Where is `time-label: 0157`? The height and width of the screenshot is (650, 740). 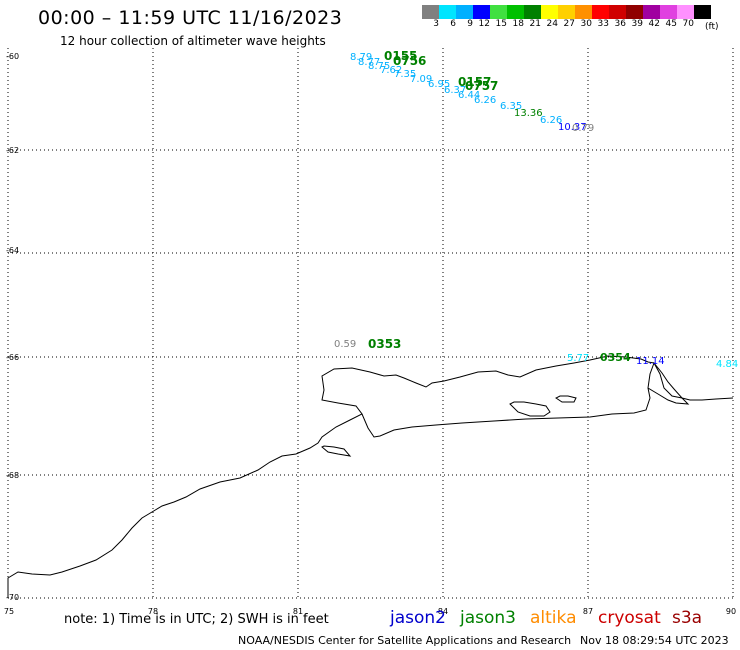 time-label: 0157 is located at coordinates (474, 82).